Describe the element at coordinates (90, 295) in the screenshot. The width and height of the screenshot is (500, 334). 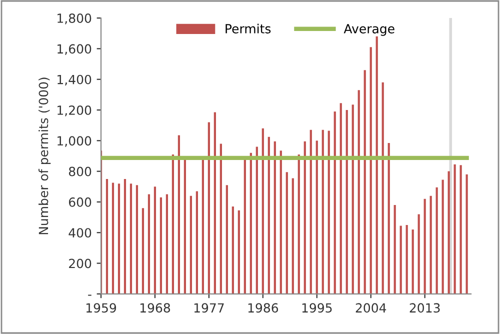
I see `y-tick-label: -` at that location.